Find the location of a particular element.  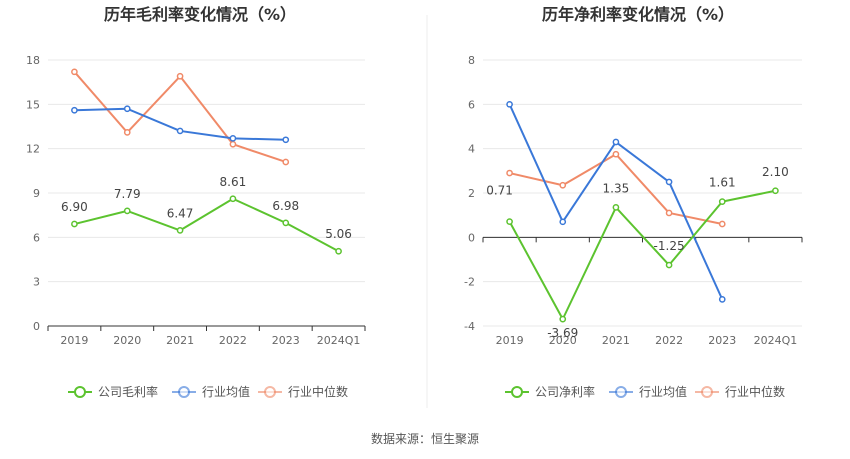

y-tick-label: 12 is located at coordinates (33, 149).